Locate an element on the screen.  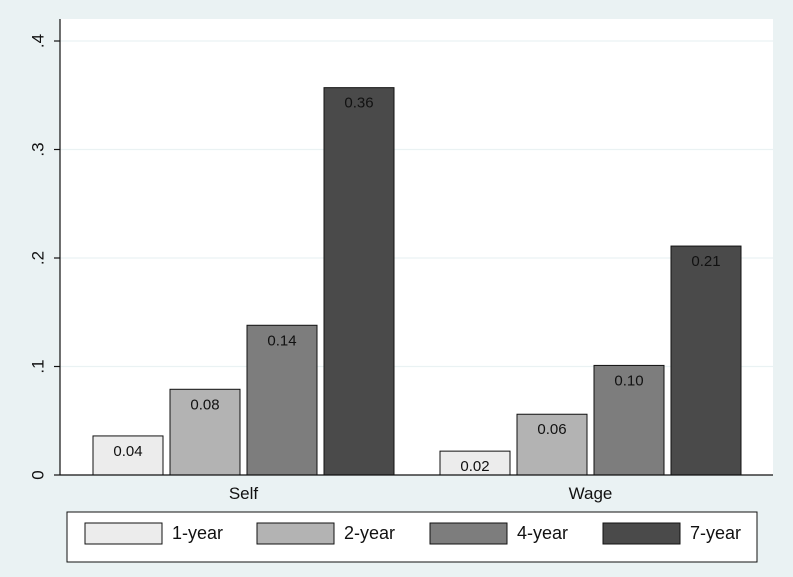
legend-label: 1-year is located at coordinates (197, 533).